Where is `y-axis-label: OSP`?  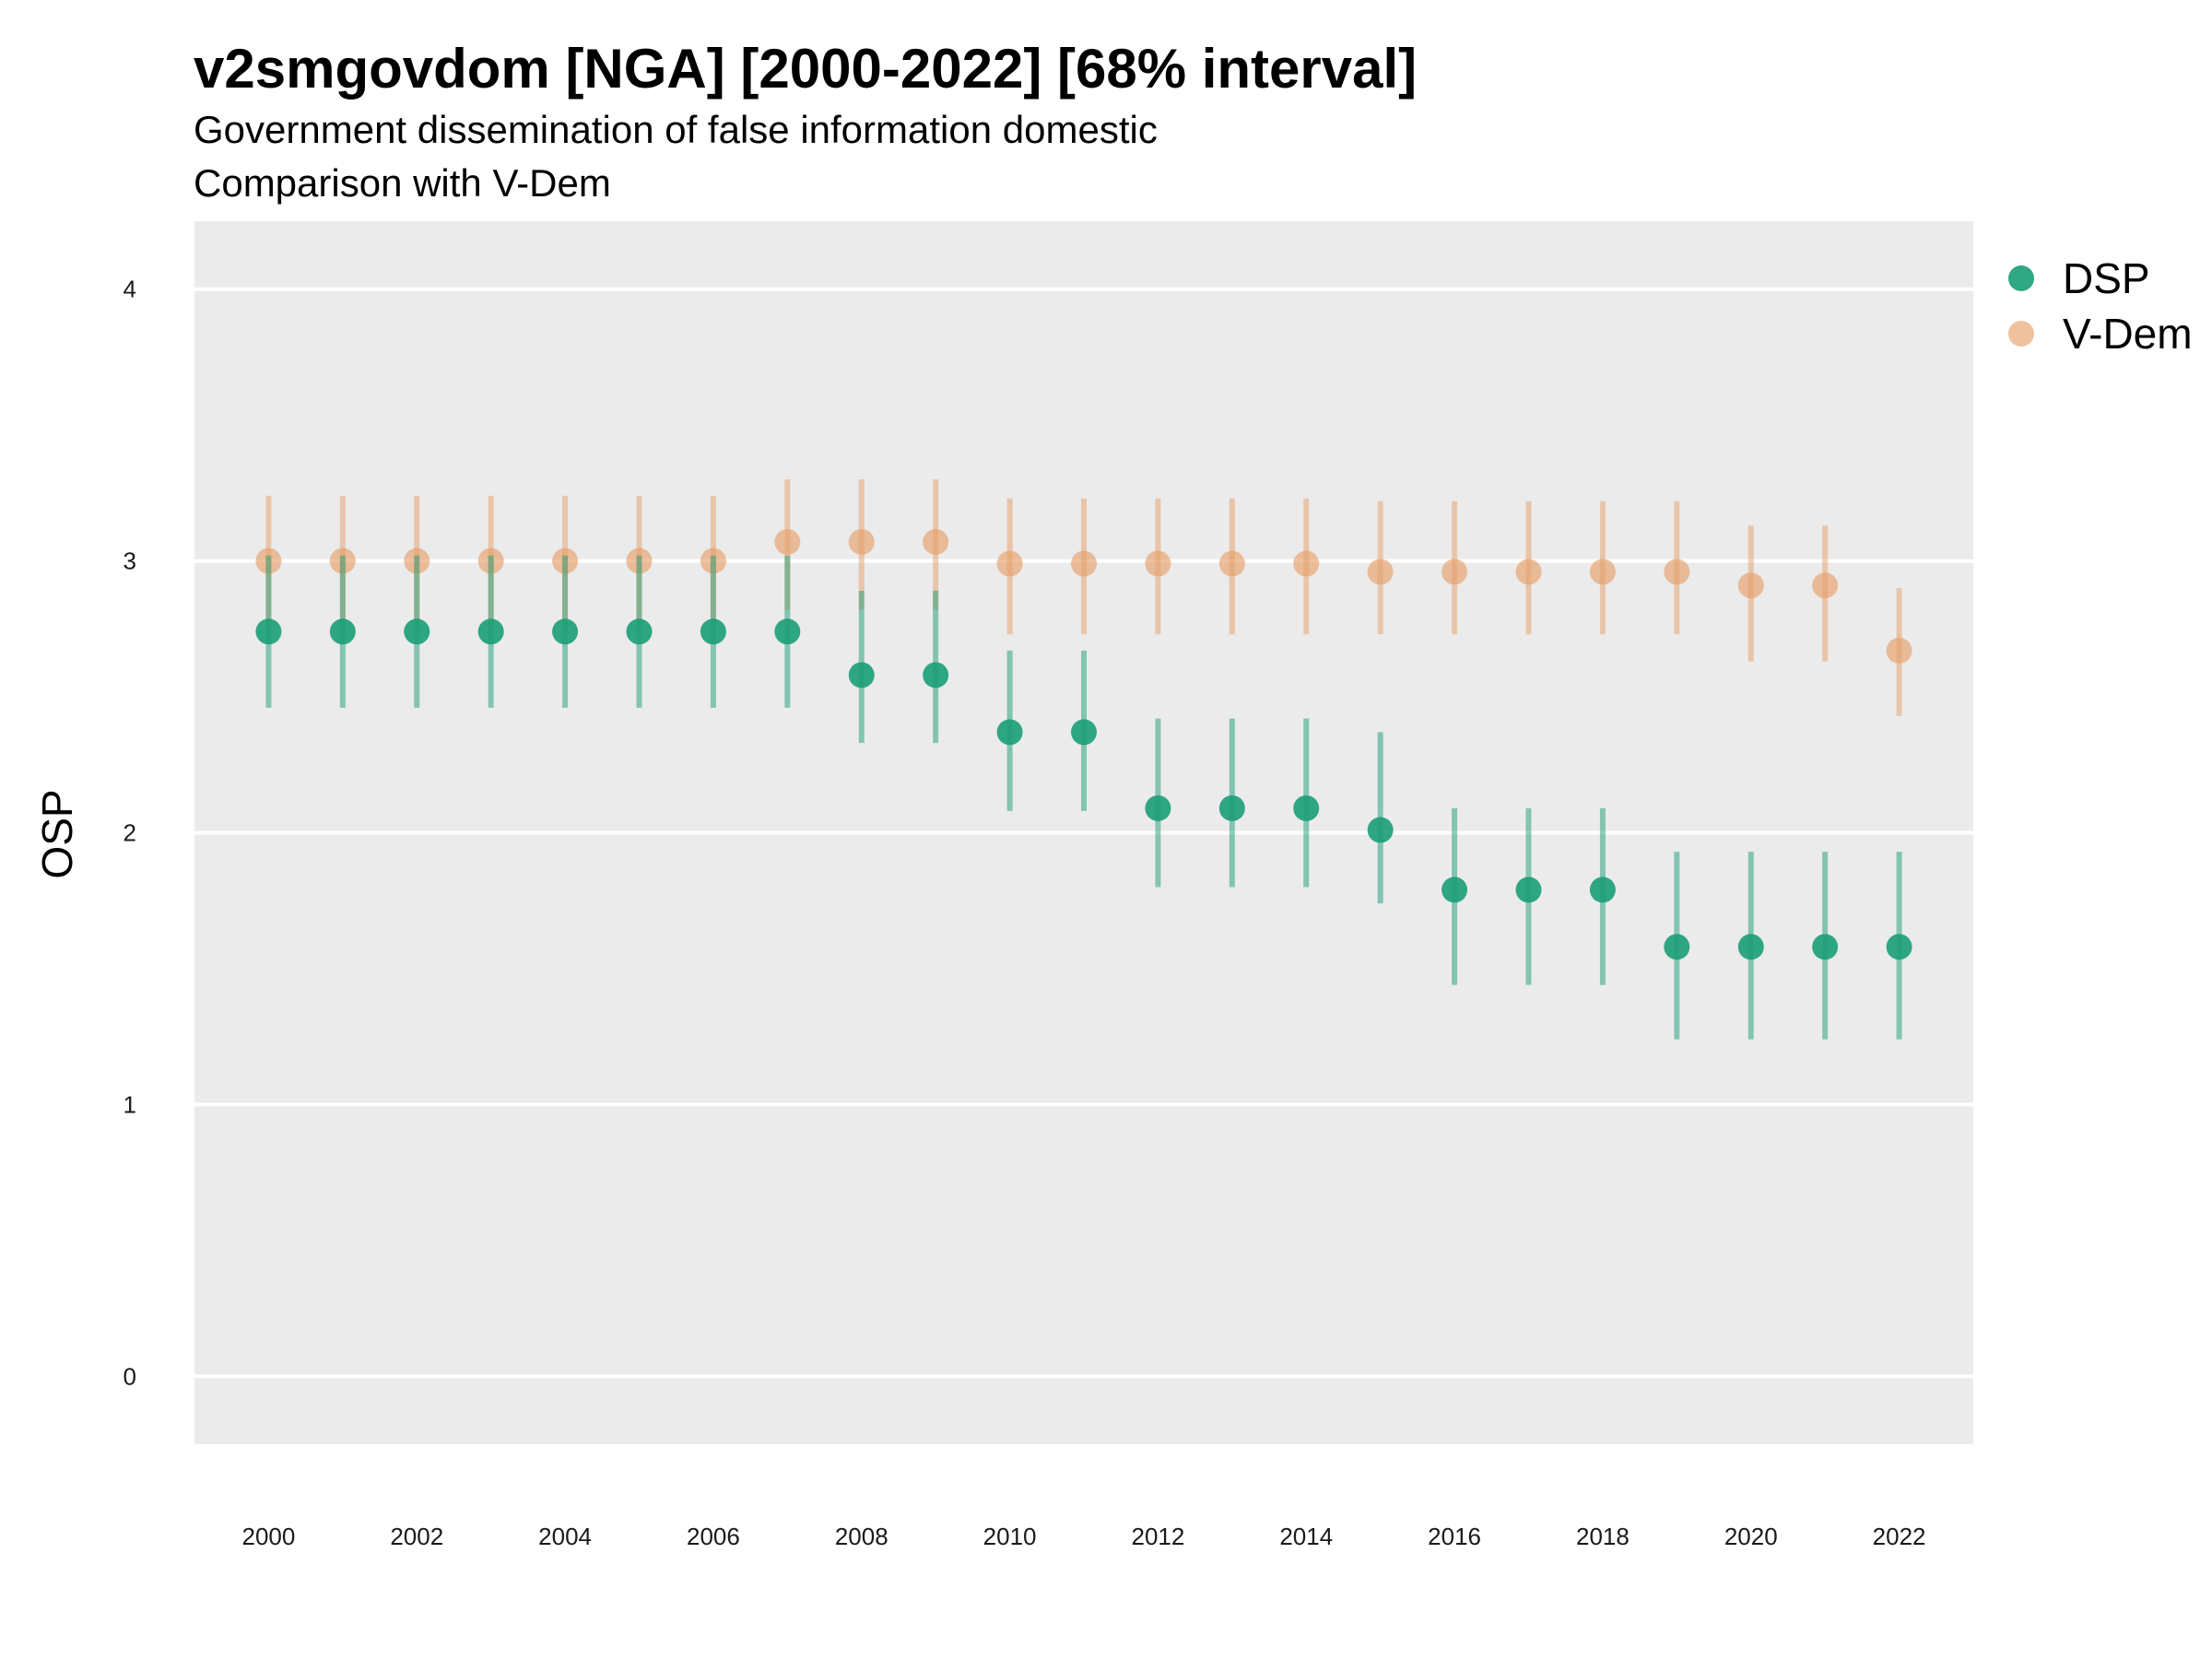
y-axis-label: OSP is located at coordinates (57, 833).